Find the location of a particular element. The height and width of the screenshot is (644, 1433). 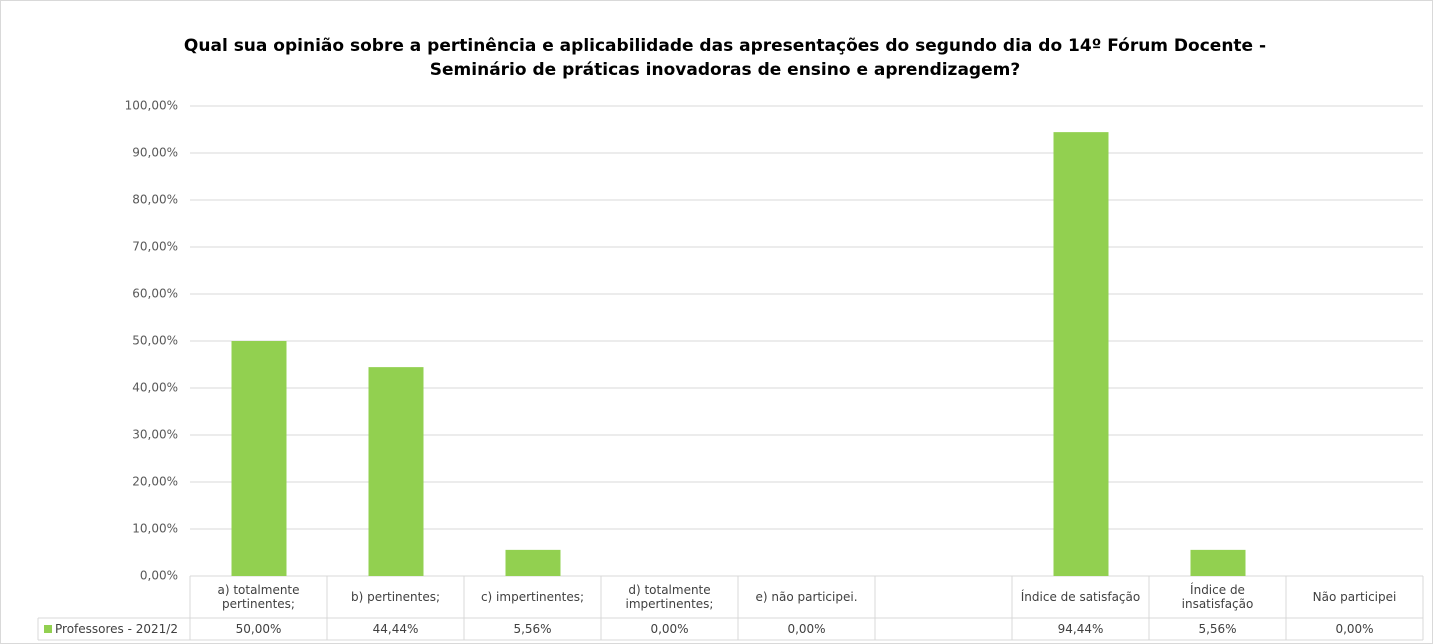

x-tick-label: c) impertinentes; is located at coordinates (532, 597).